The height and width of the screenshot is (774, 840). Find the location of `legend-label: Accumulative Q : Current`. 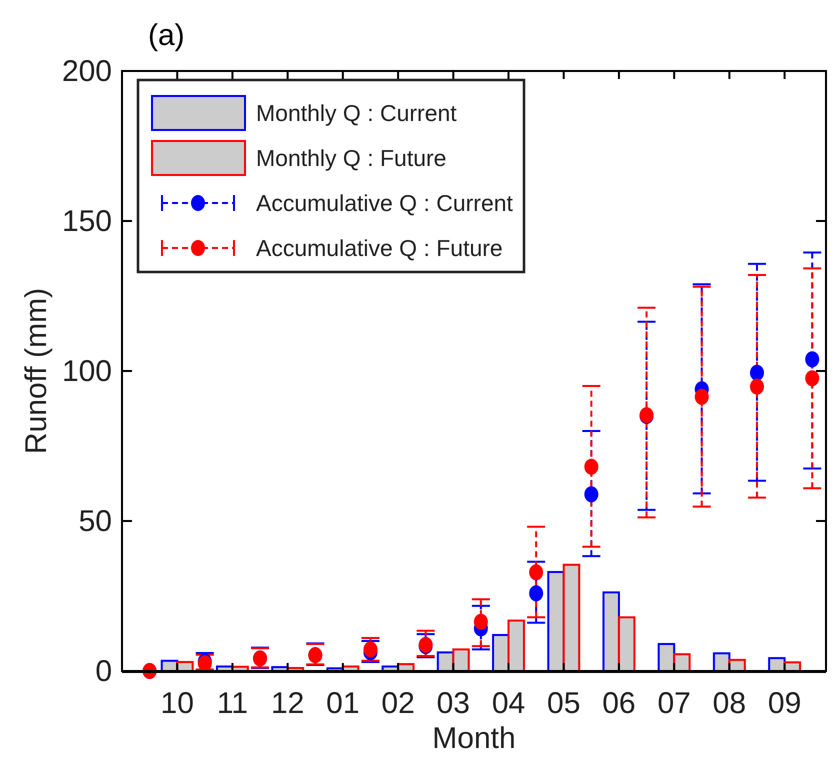

legend-label: Accumulative Q : Current is located at coordinates (385, 203).